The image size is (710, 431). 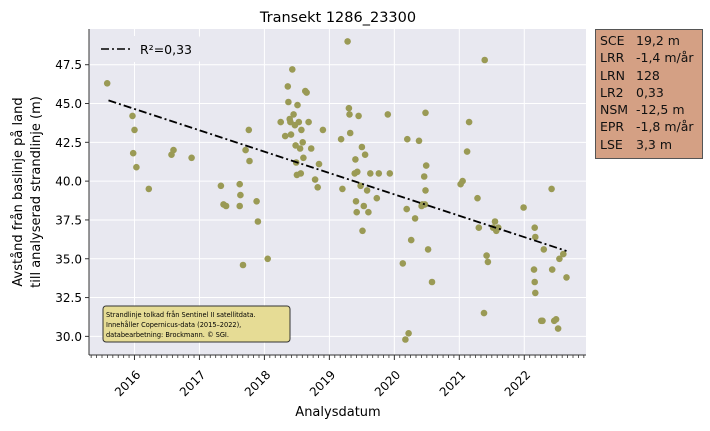 What do you see at coordinates (68, 298) in the screenshot?
I see `y-tick-label: 32.5` at bounding box center [68, 298].